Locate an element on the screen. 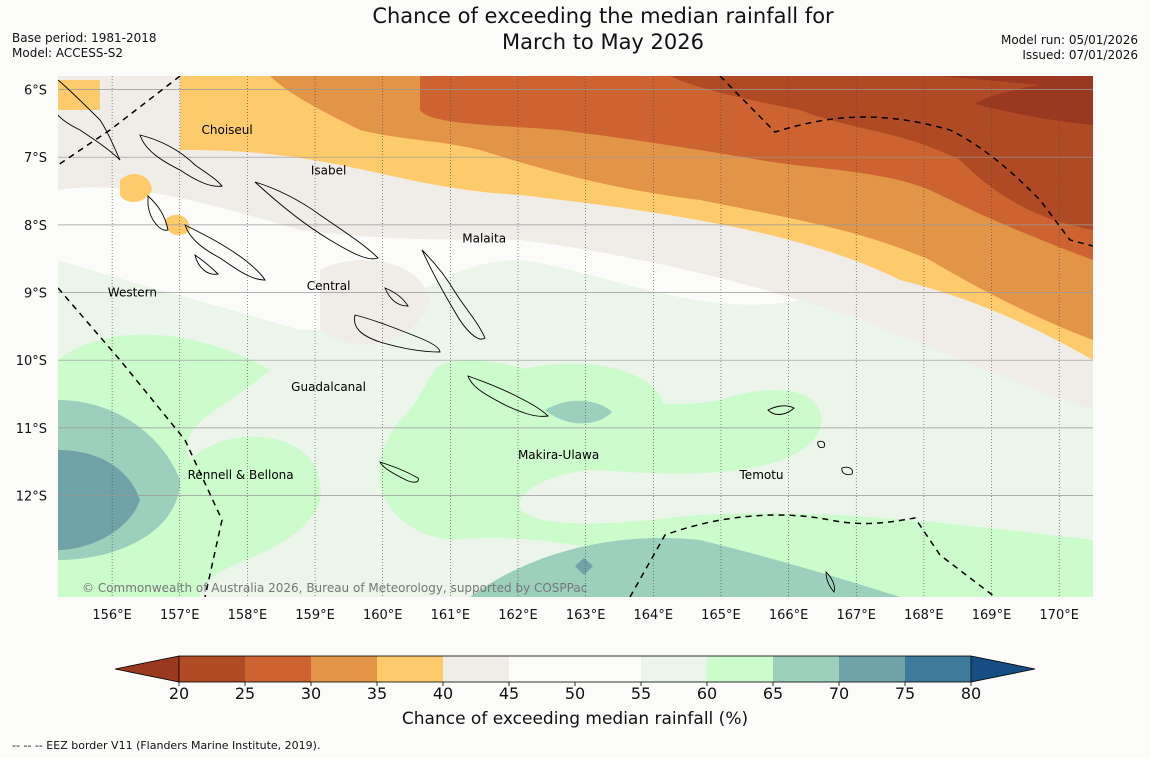 The height and width of the screenshot is (758, 1150). longitude-tick-label: 159°E is located at coordinates (315, 615).